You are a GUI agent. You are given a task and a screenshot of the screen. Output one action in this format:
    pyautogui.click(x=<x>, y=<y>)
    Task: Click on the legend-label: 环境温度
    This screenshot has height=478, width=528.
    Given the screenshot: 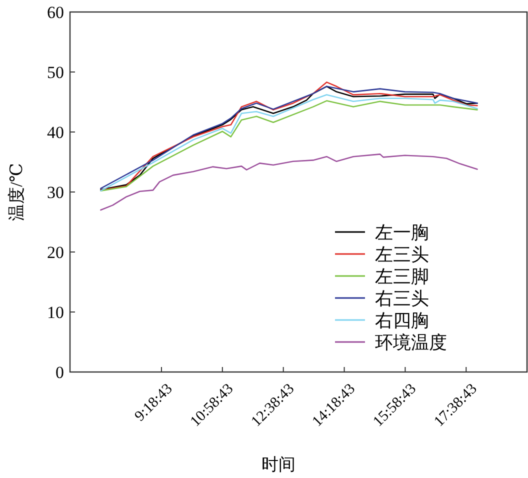 What is the action you would take?
    pyautogui.click(x=411, y=342)
    